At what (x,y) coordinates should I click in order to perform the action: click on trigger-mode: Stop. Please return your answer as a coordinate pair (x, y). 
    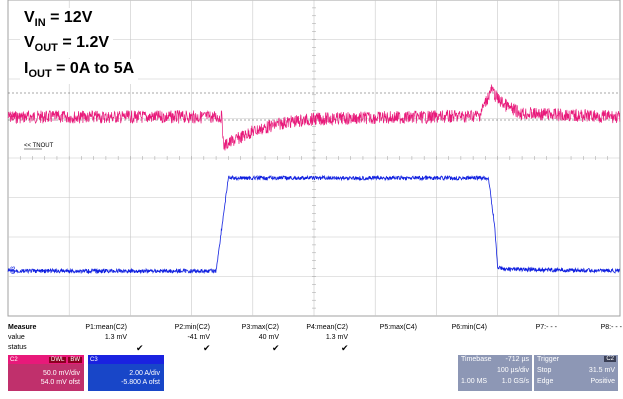
    Looking at the image, I should click on (544, 370).